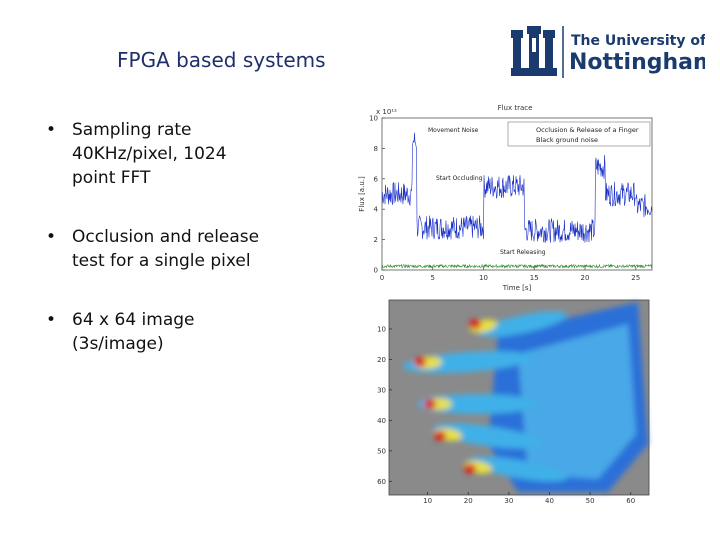  Describe the element at coordinates (376, 271) in the screenshot. I see `y-tick-label: 0` at that location.